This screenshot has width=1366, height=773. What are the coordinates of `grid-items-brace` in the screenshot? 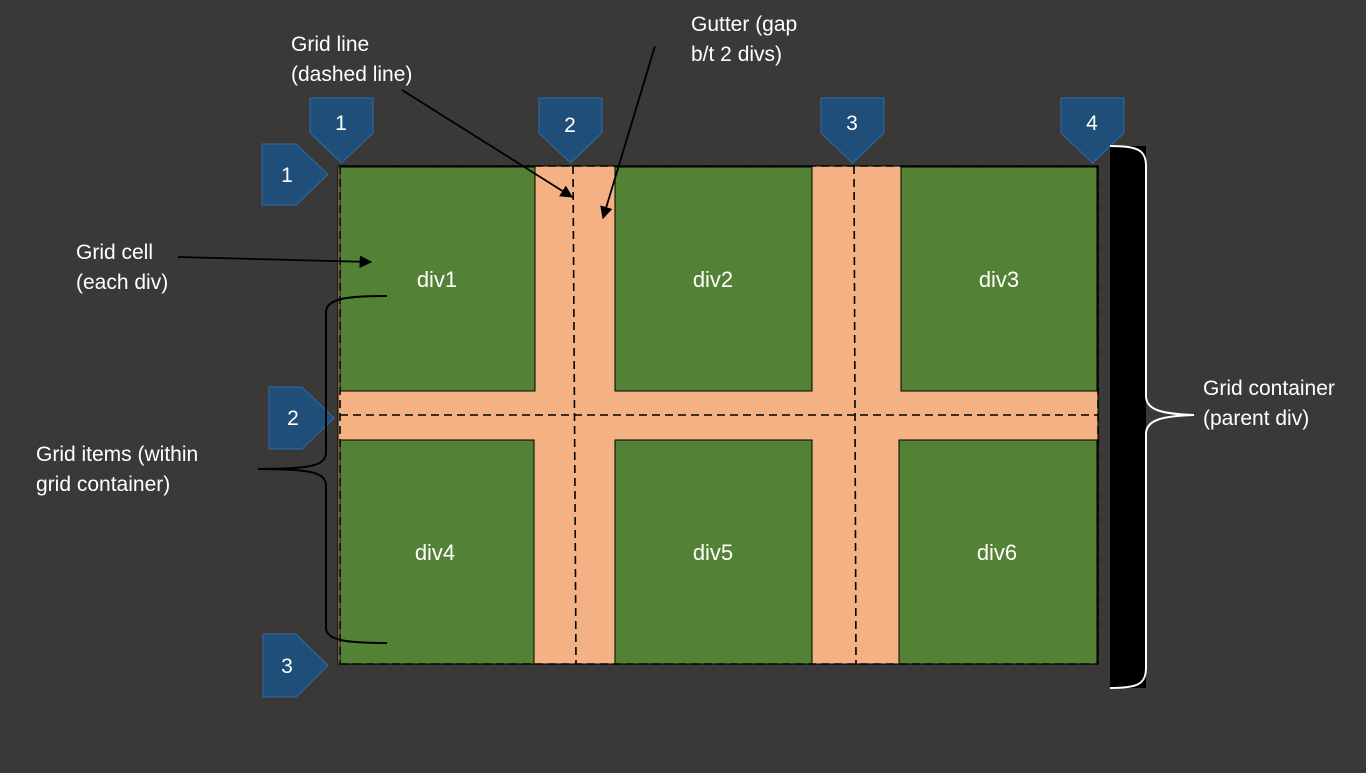 It's located at (322, 469).